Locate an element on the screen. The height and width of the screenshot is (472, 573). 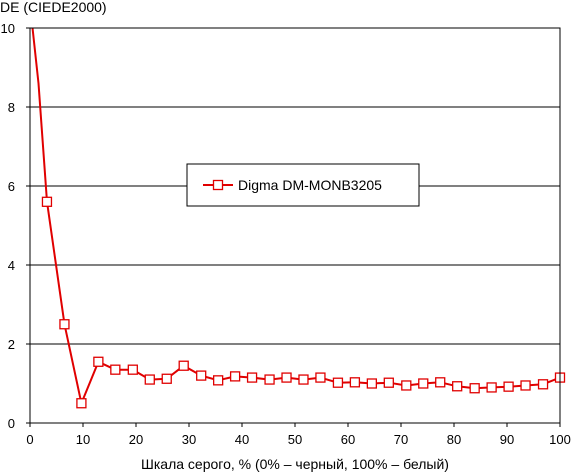
legend-marker is located at coordinates (218, 185).